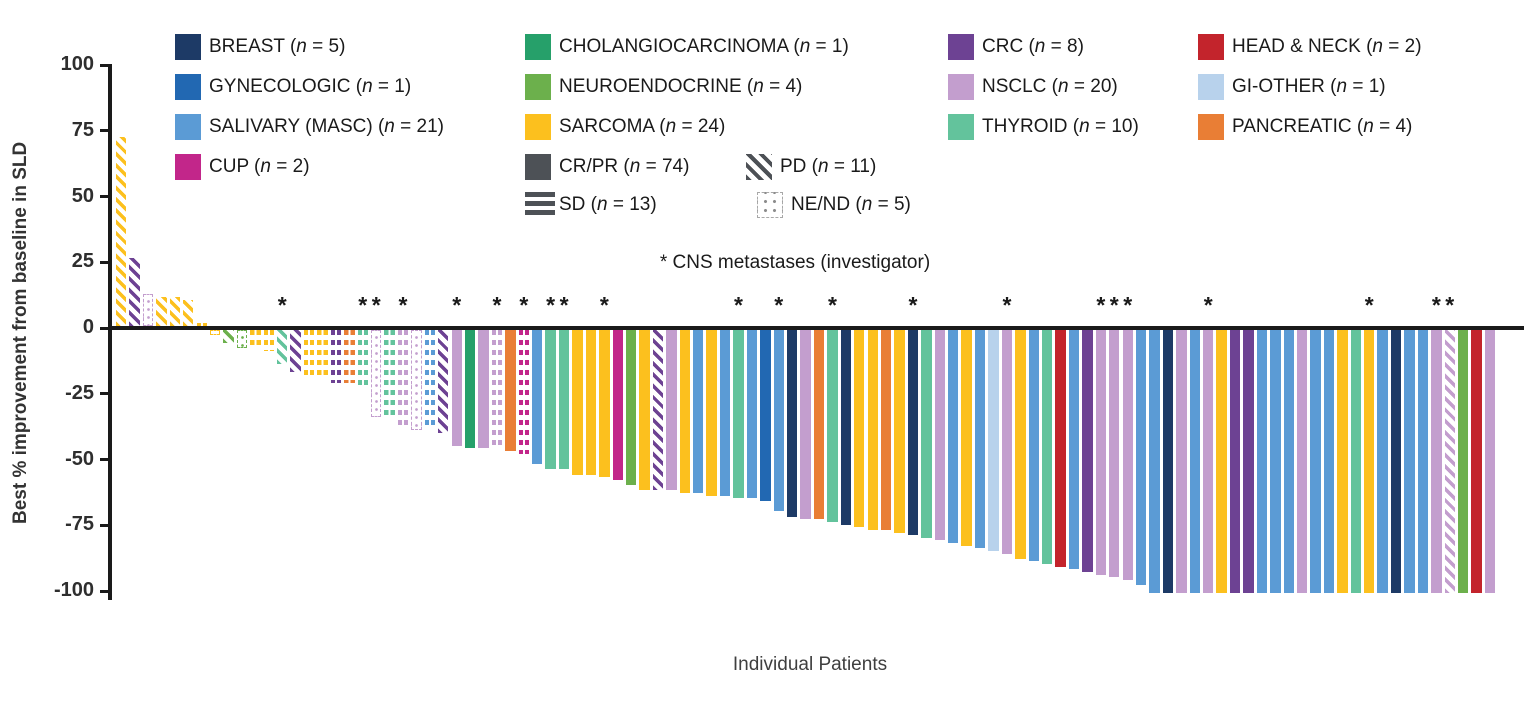 The width and height of the screenshot is (1530, 708). I want to click on y-tick-label: -50, so click(79, 458).